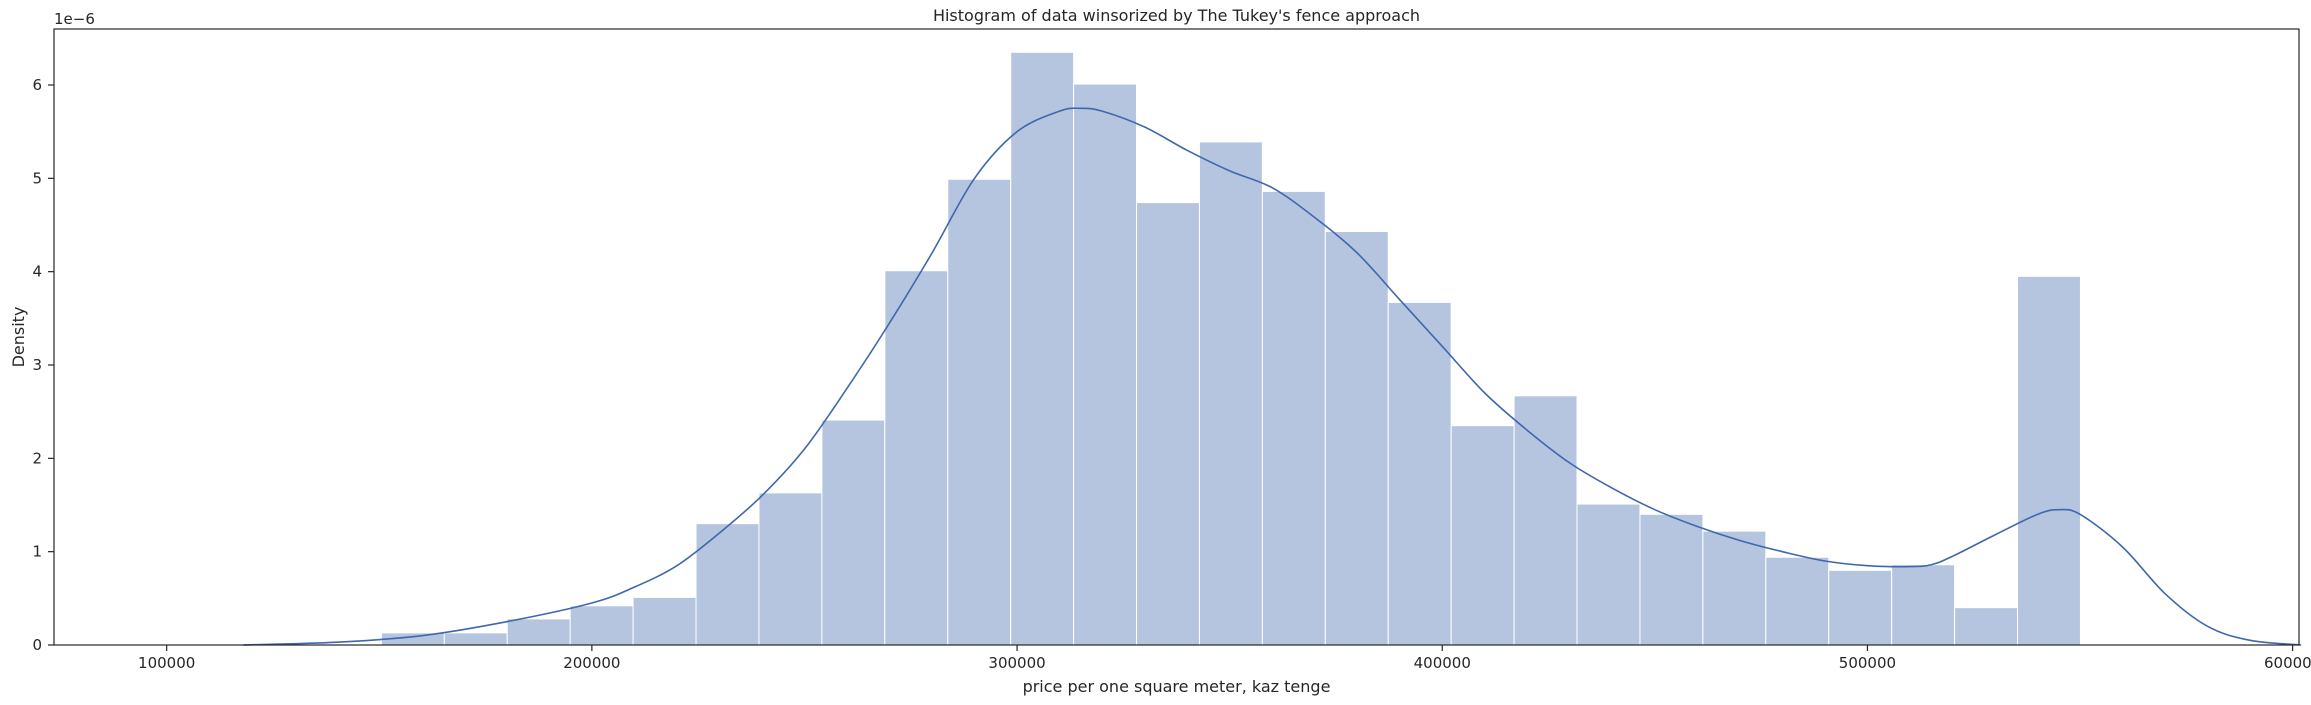 This screenshot has width=2311, height=705. What do you see at coordinates (37, 645) in the screenshot?
I see `y-tick-label: 0` at bounding box center [37, 645].